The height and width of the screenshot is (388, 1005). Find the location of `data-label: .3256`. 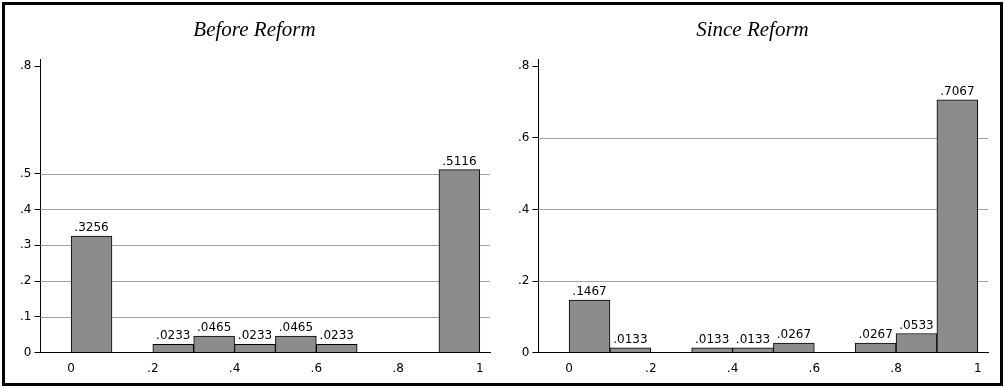

data-label: .3256 is located at coordinates (91, 227).